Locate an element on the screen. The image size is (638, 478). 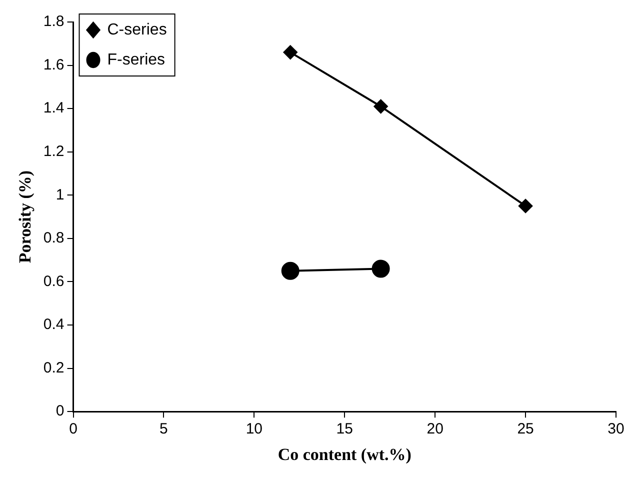
y-tick-label: 0.4 is located at coordinates (53, 325).